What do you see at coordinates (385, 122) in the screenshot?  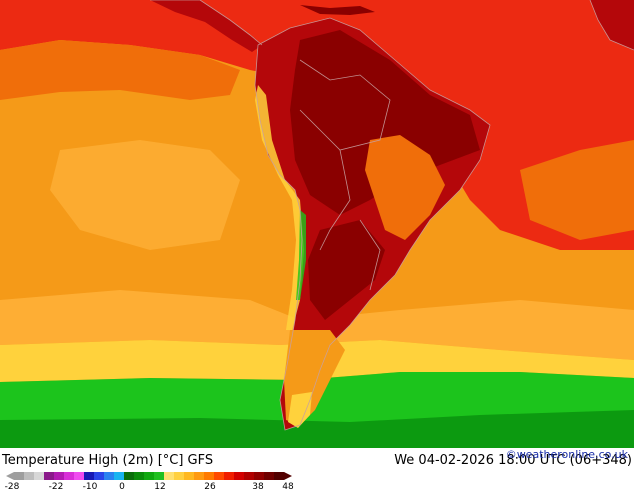 I see `amazon-maroon-core` at bounding box center [385, 122].